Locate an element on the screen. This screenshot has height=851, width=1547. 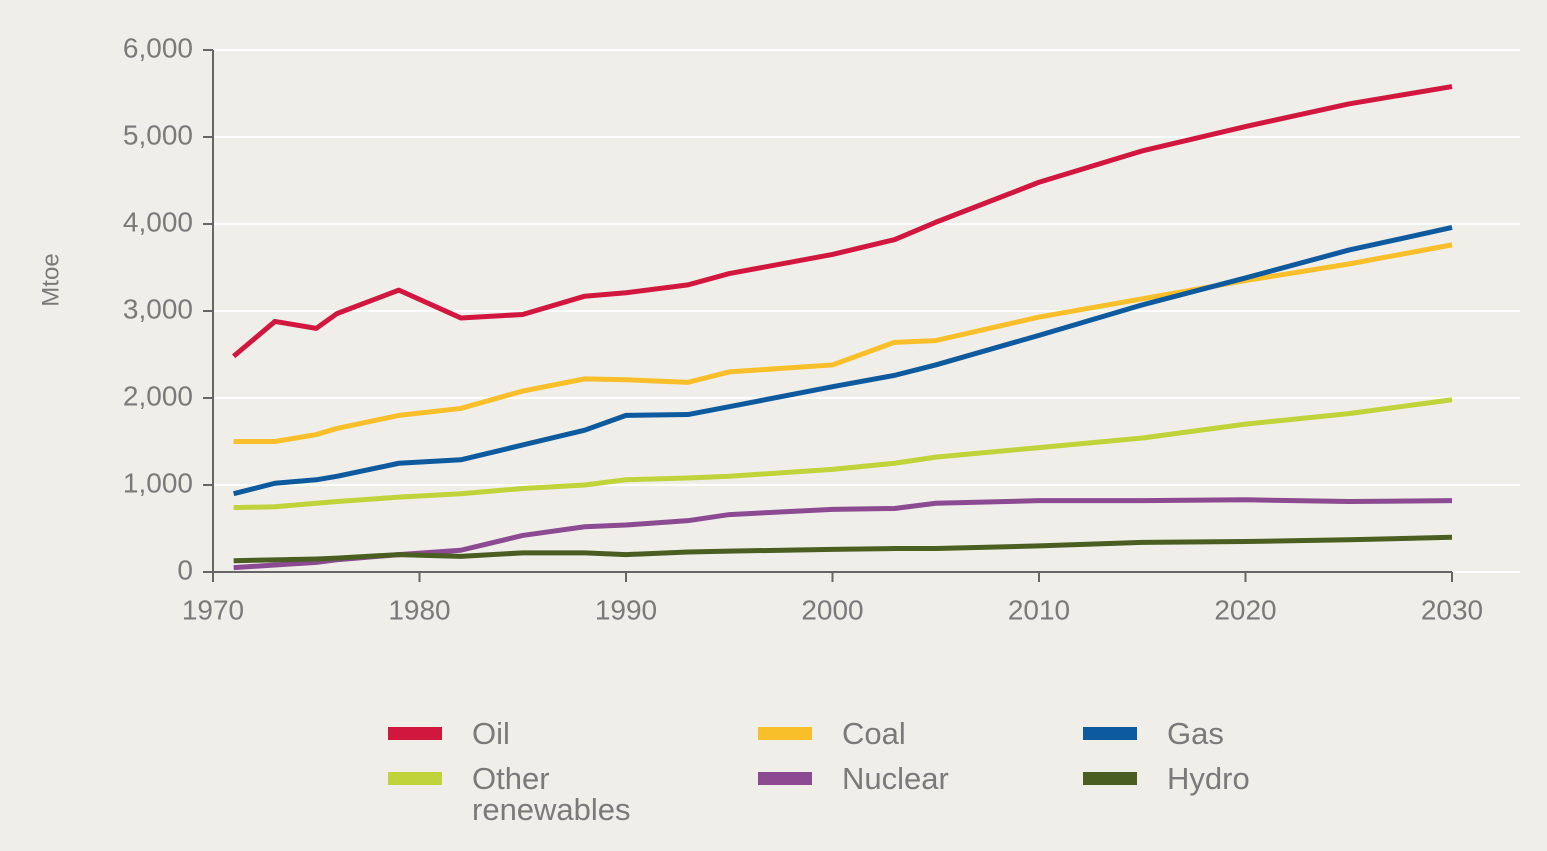
legend-item: Gas is located at coordinates (1233, 733).